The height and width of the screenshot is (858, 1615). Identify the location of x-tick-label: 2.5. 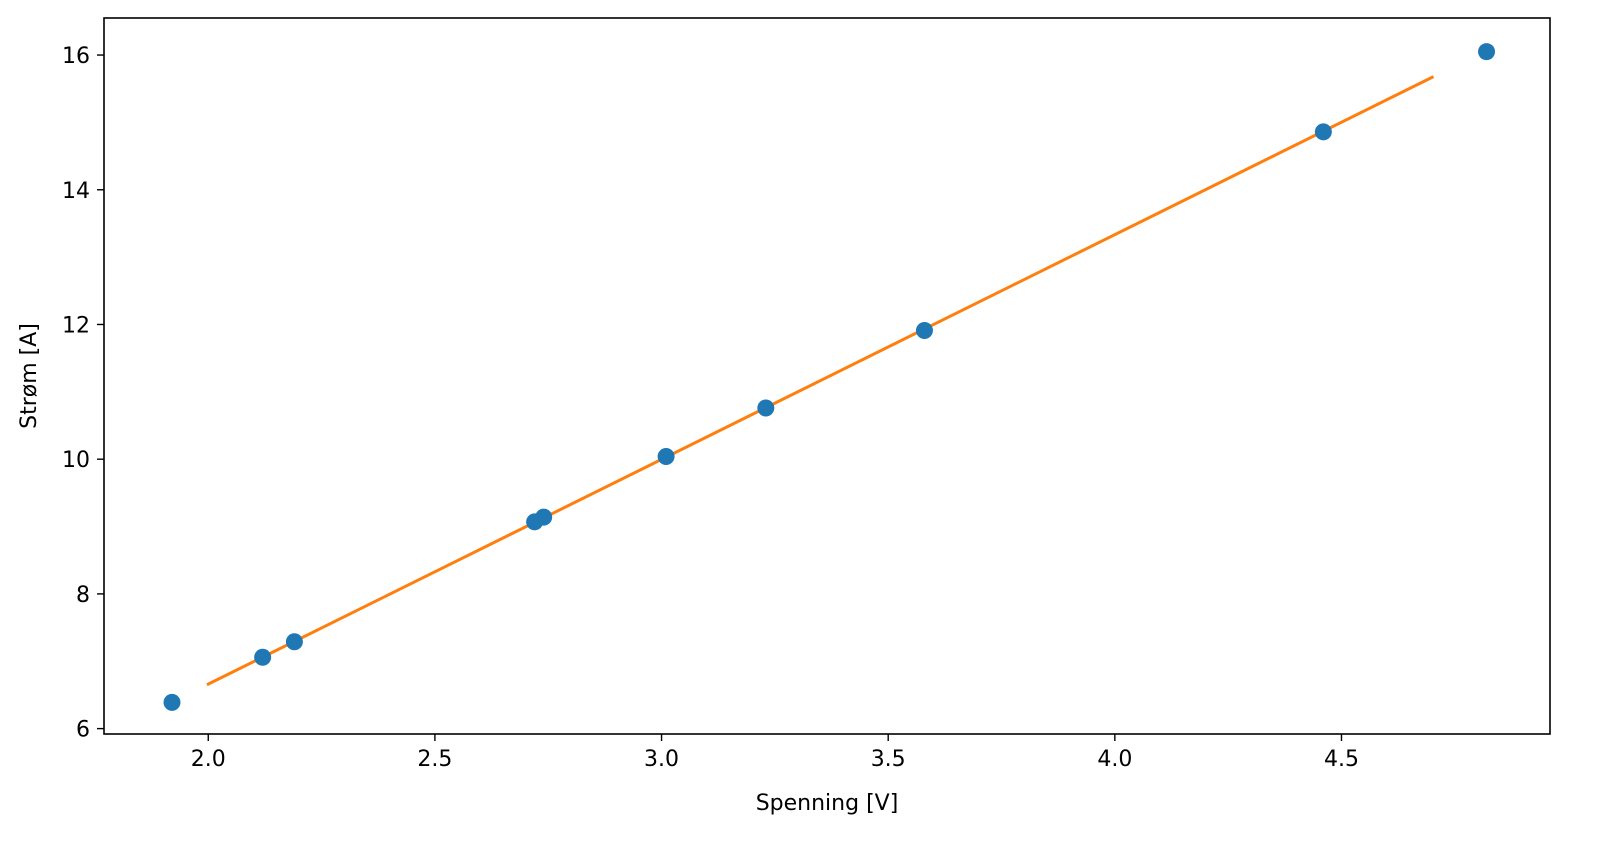
(434, 759).